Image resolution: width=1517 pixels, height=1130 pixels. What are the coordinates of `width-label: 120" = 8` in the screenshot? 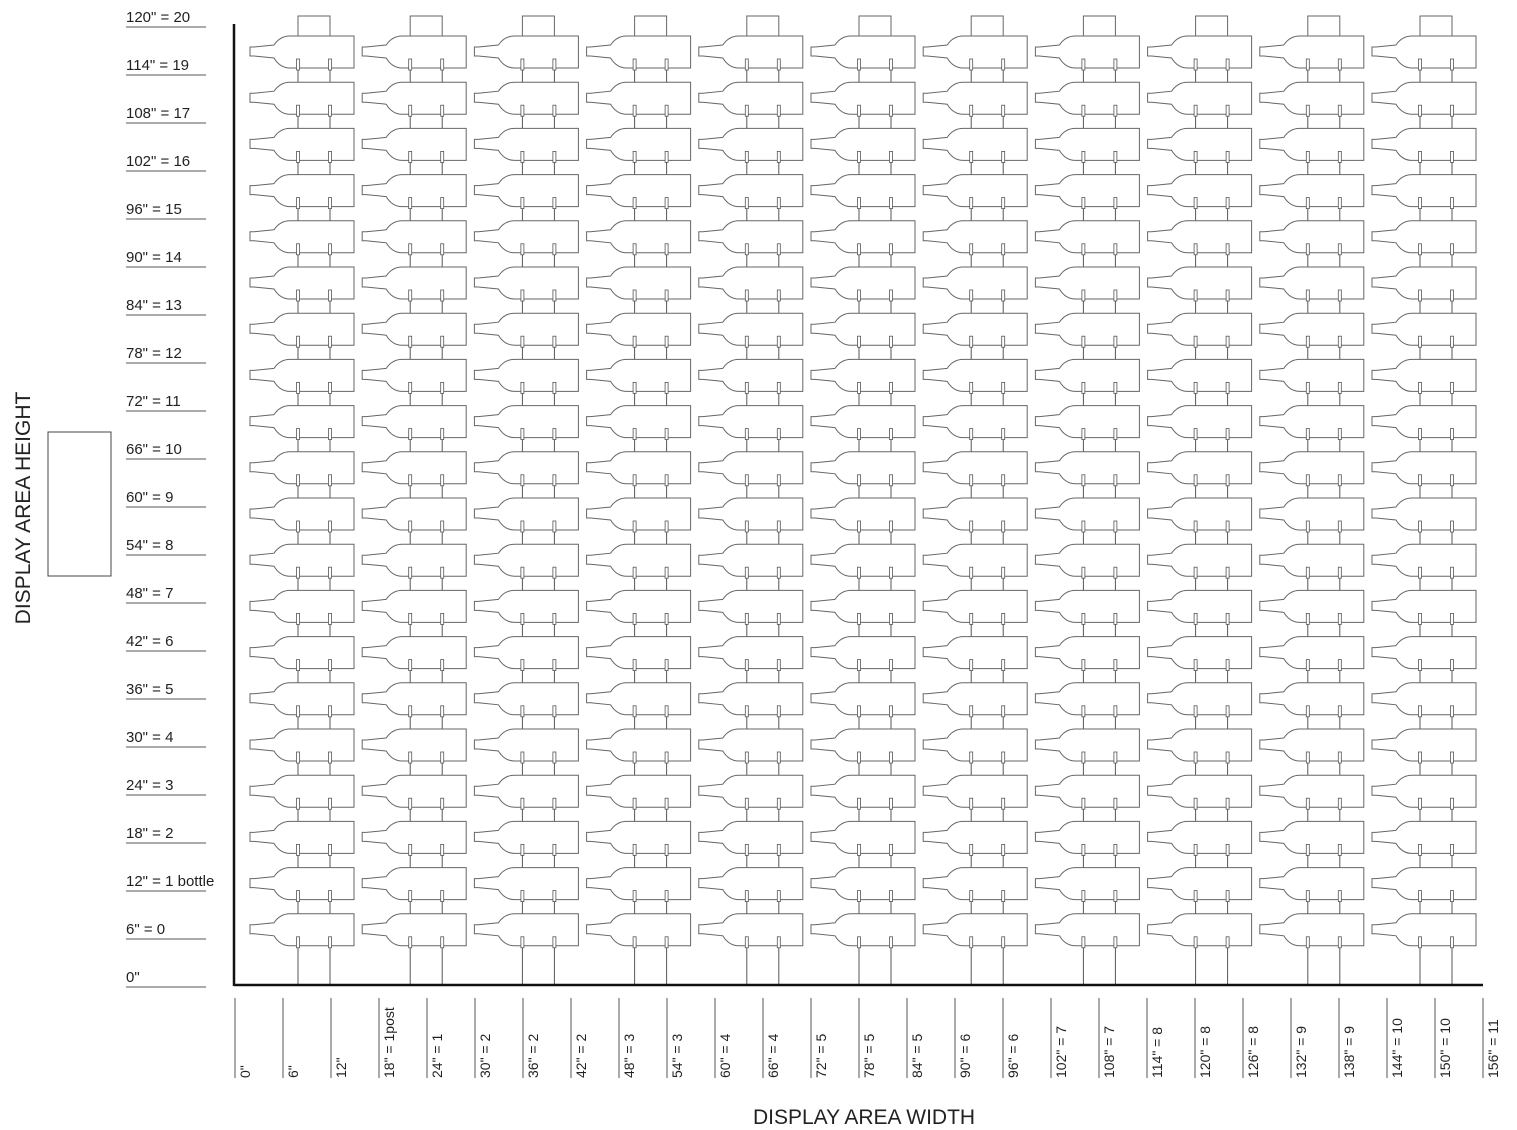 It's located at (1205, 1052).